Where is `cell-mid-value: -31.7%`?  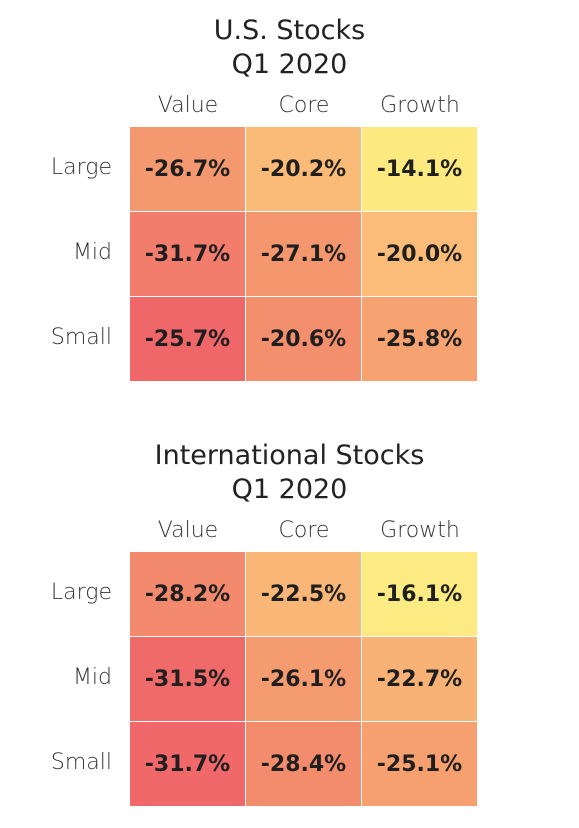 cell-mid-value: -31.7% is located at coordinates (187, 254).